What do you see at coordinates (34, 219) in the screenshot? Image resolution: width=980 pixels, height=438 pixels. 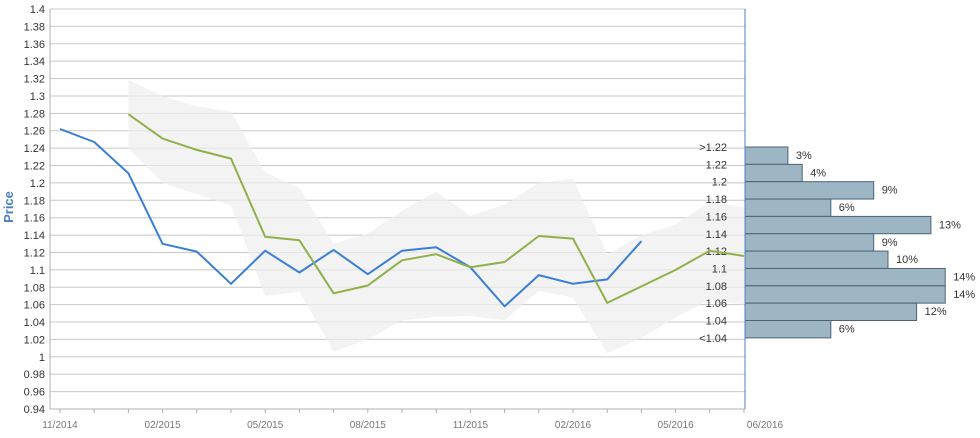 I see `y-tick-label: 1.16` at bounding box center [34, 219].